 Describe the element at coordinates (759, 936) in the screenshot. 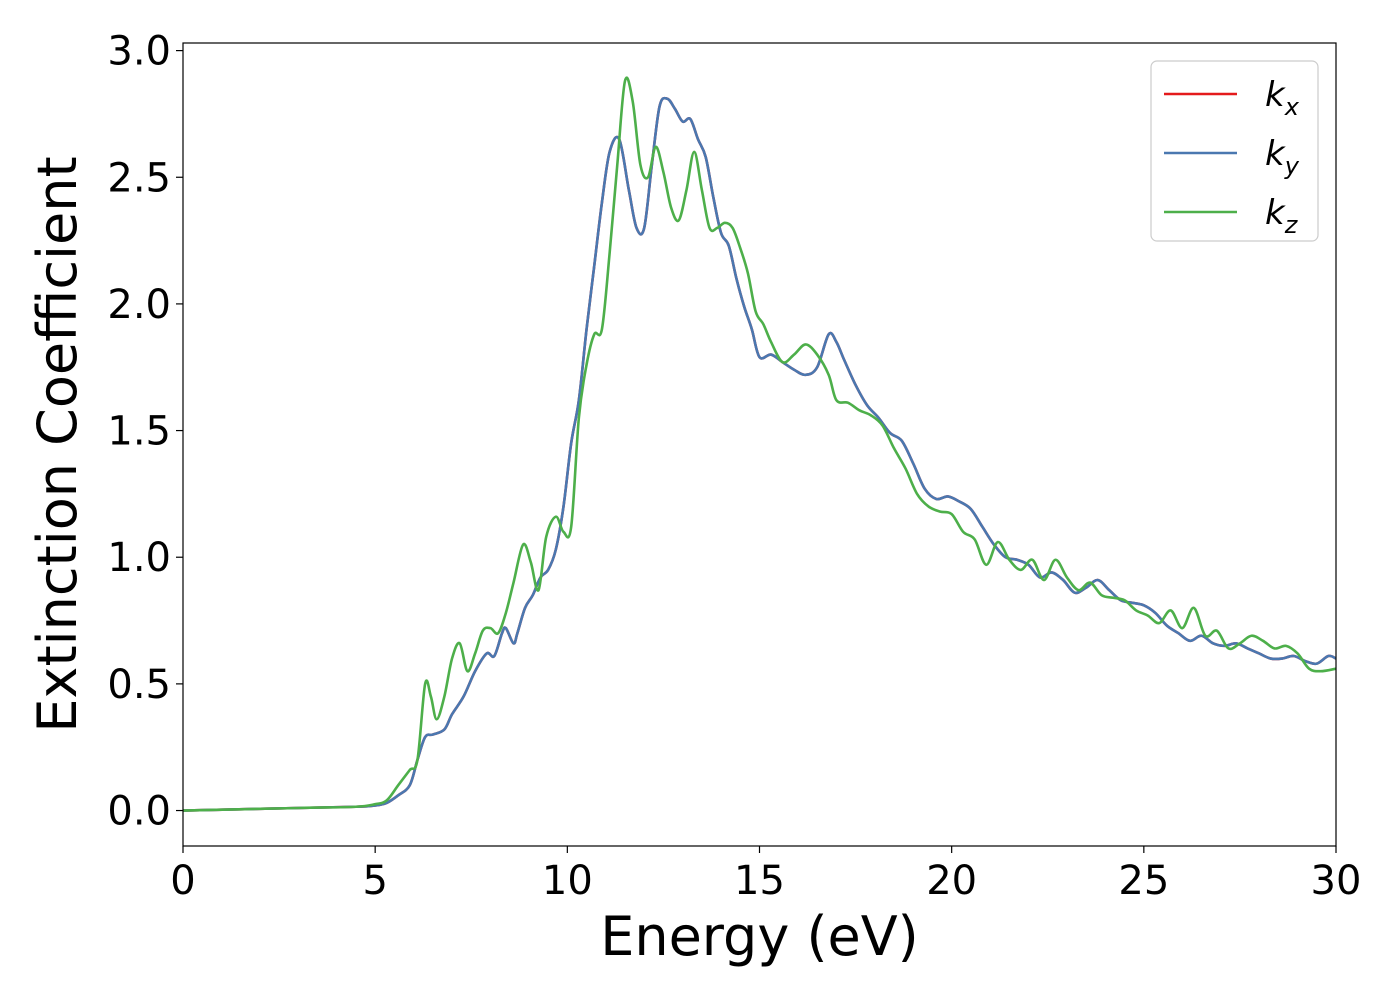

I see `x-axis-label: Energy (eV)` at that location.